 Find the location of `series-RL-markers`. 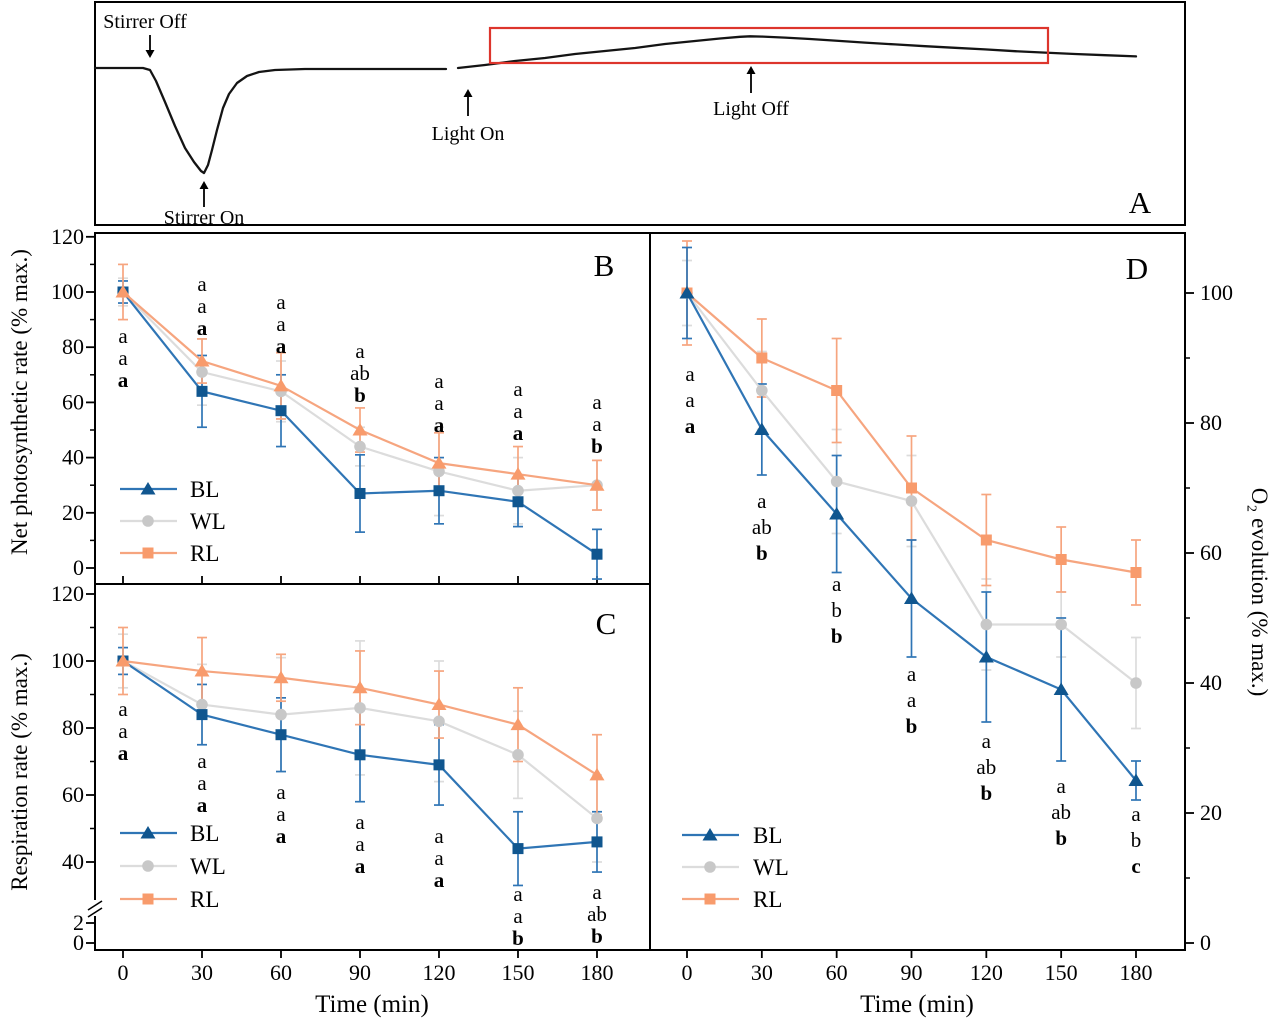

series-RL-markers is located at coordinates (360, 717).